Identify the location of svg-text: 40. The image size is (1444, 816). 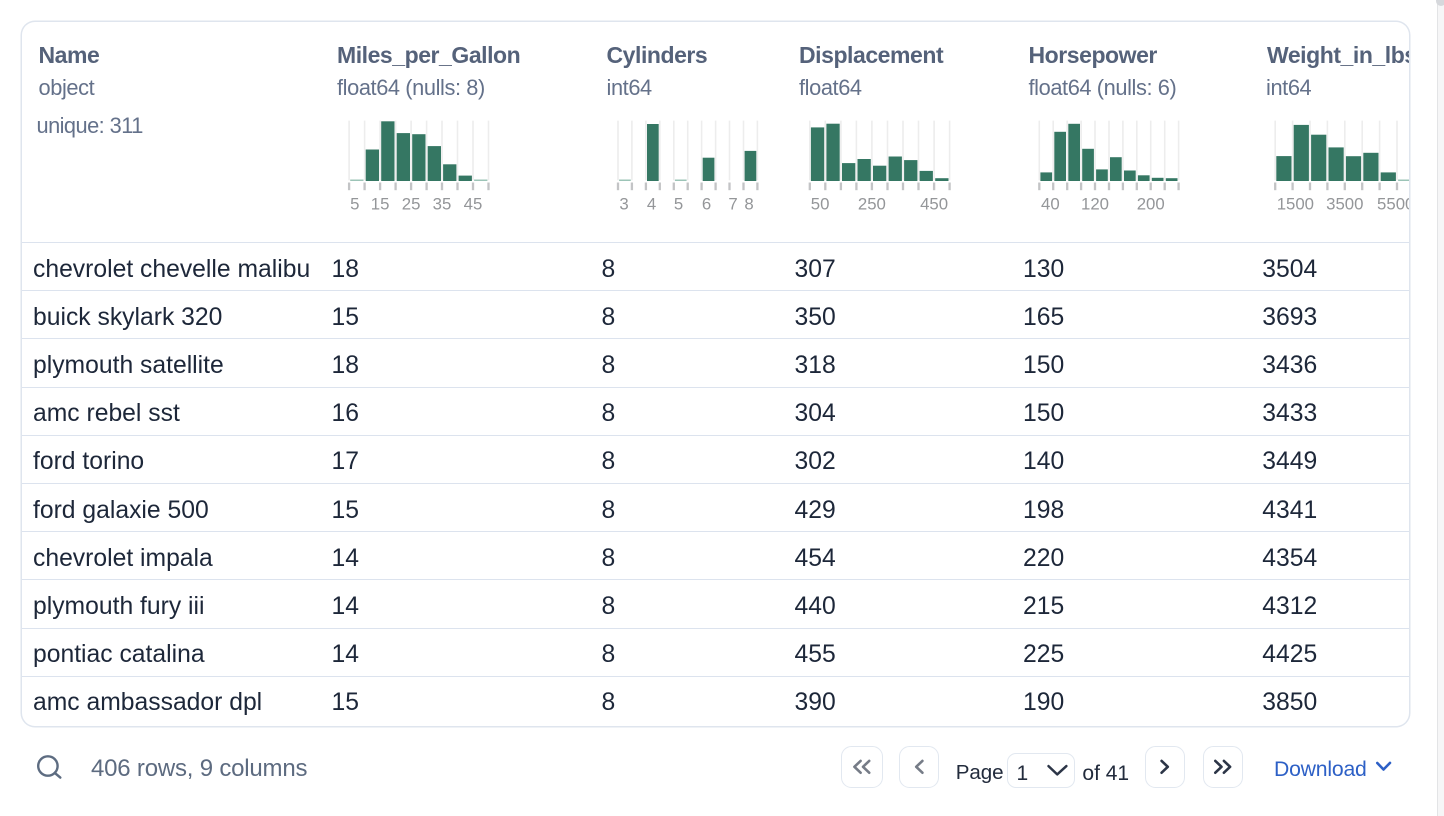
(1050, 203).